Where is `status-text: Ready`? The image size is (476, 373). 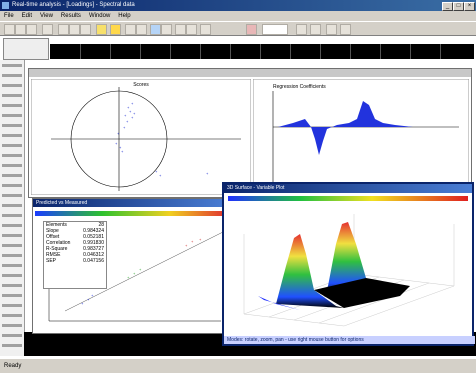
status-text: Ready is located at coordinates (13, 366).